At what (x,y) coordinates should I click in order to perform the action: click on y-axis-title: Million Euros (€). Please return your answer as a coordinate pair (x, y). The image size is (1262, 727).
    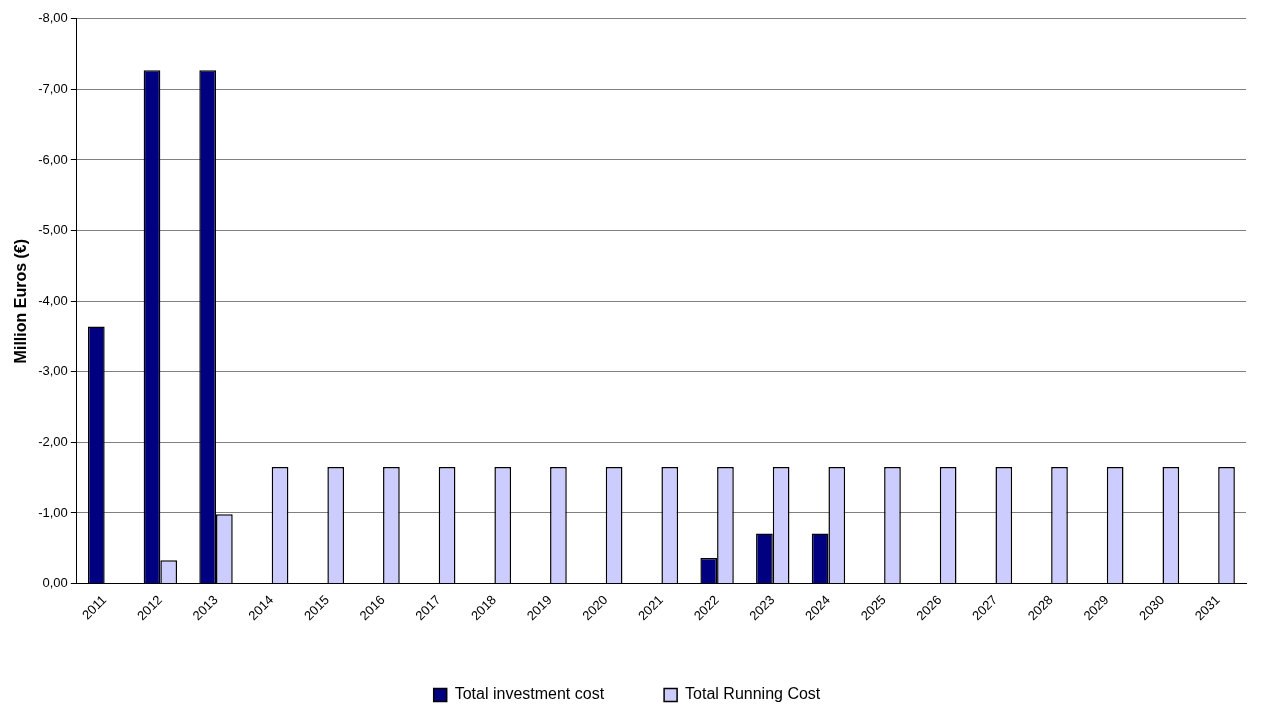
    Looking at the image, I should click on (21, 301).